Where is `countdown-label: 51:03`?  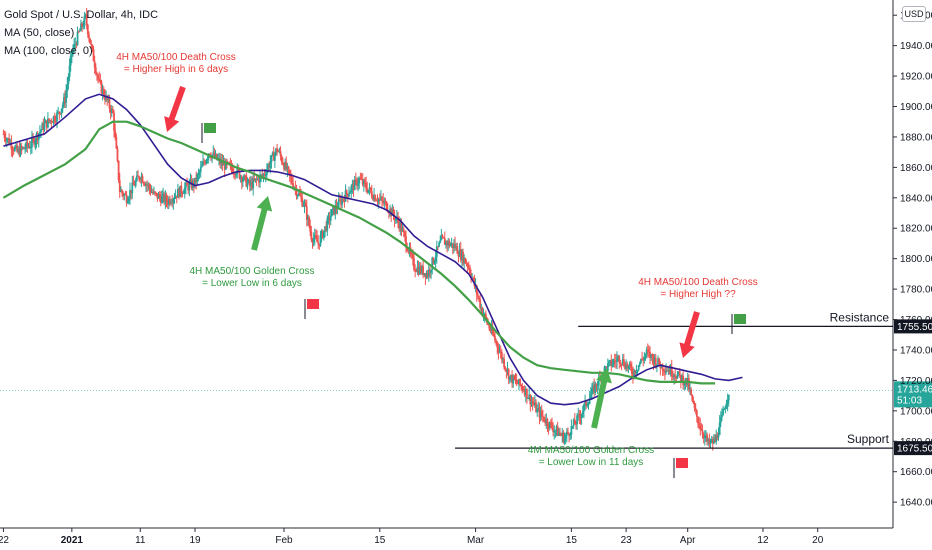 countdown-label: 51:03 is located at coordinates (909, 400).